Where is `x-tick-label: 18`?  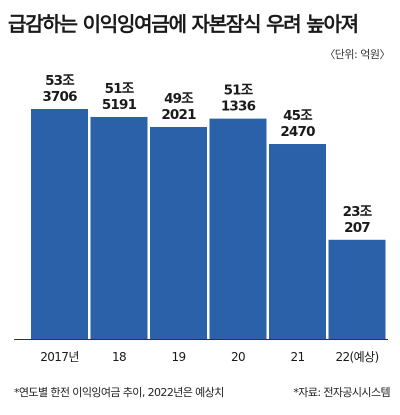
x-tick-label: 18 is located at coordinates (119, 357).